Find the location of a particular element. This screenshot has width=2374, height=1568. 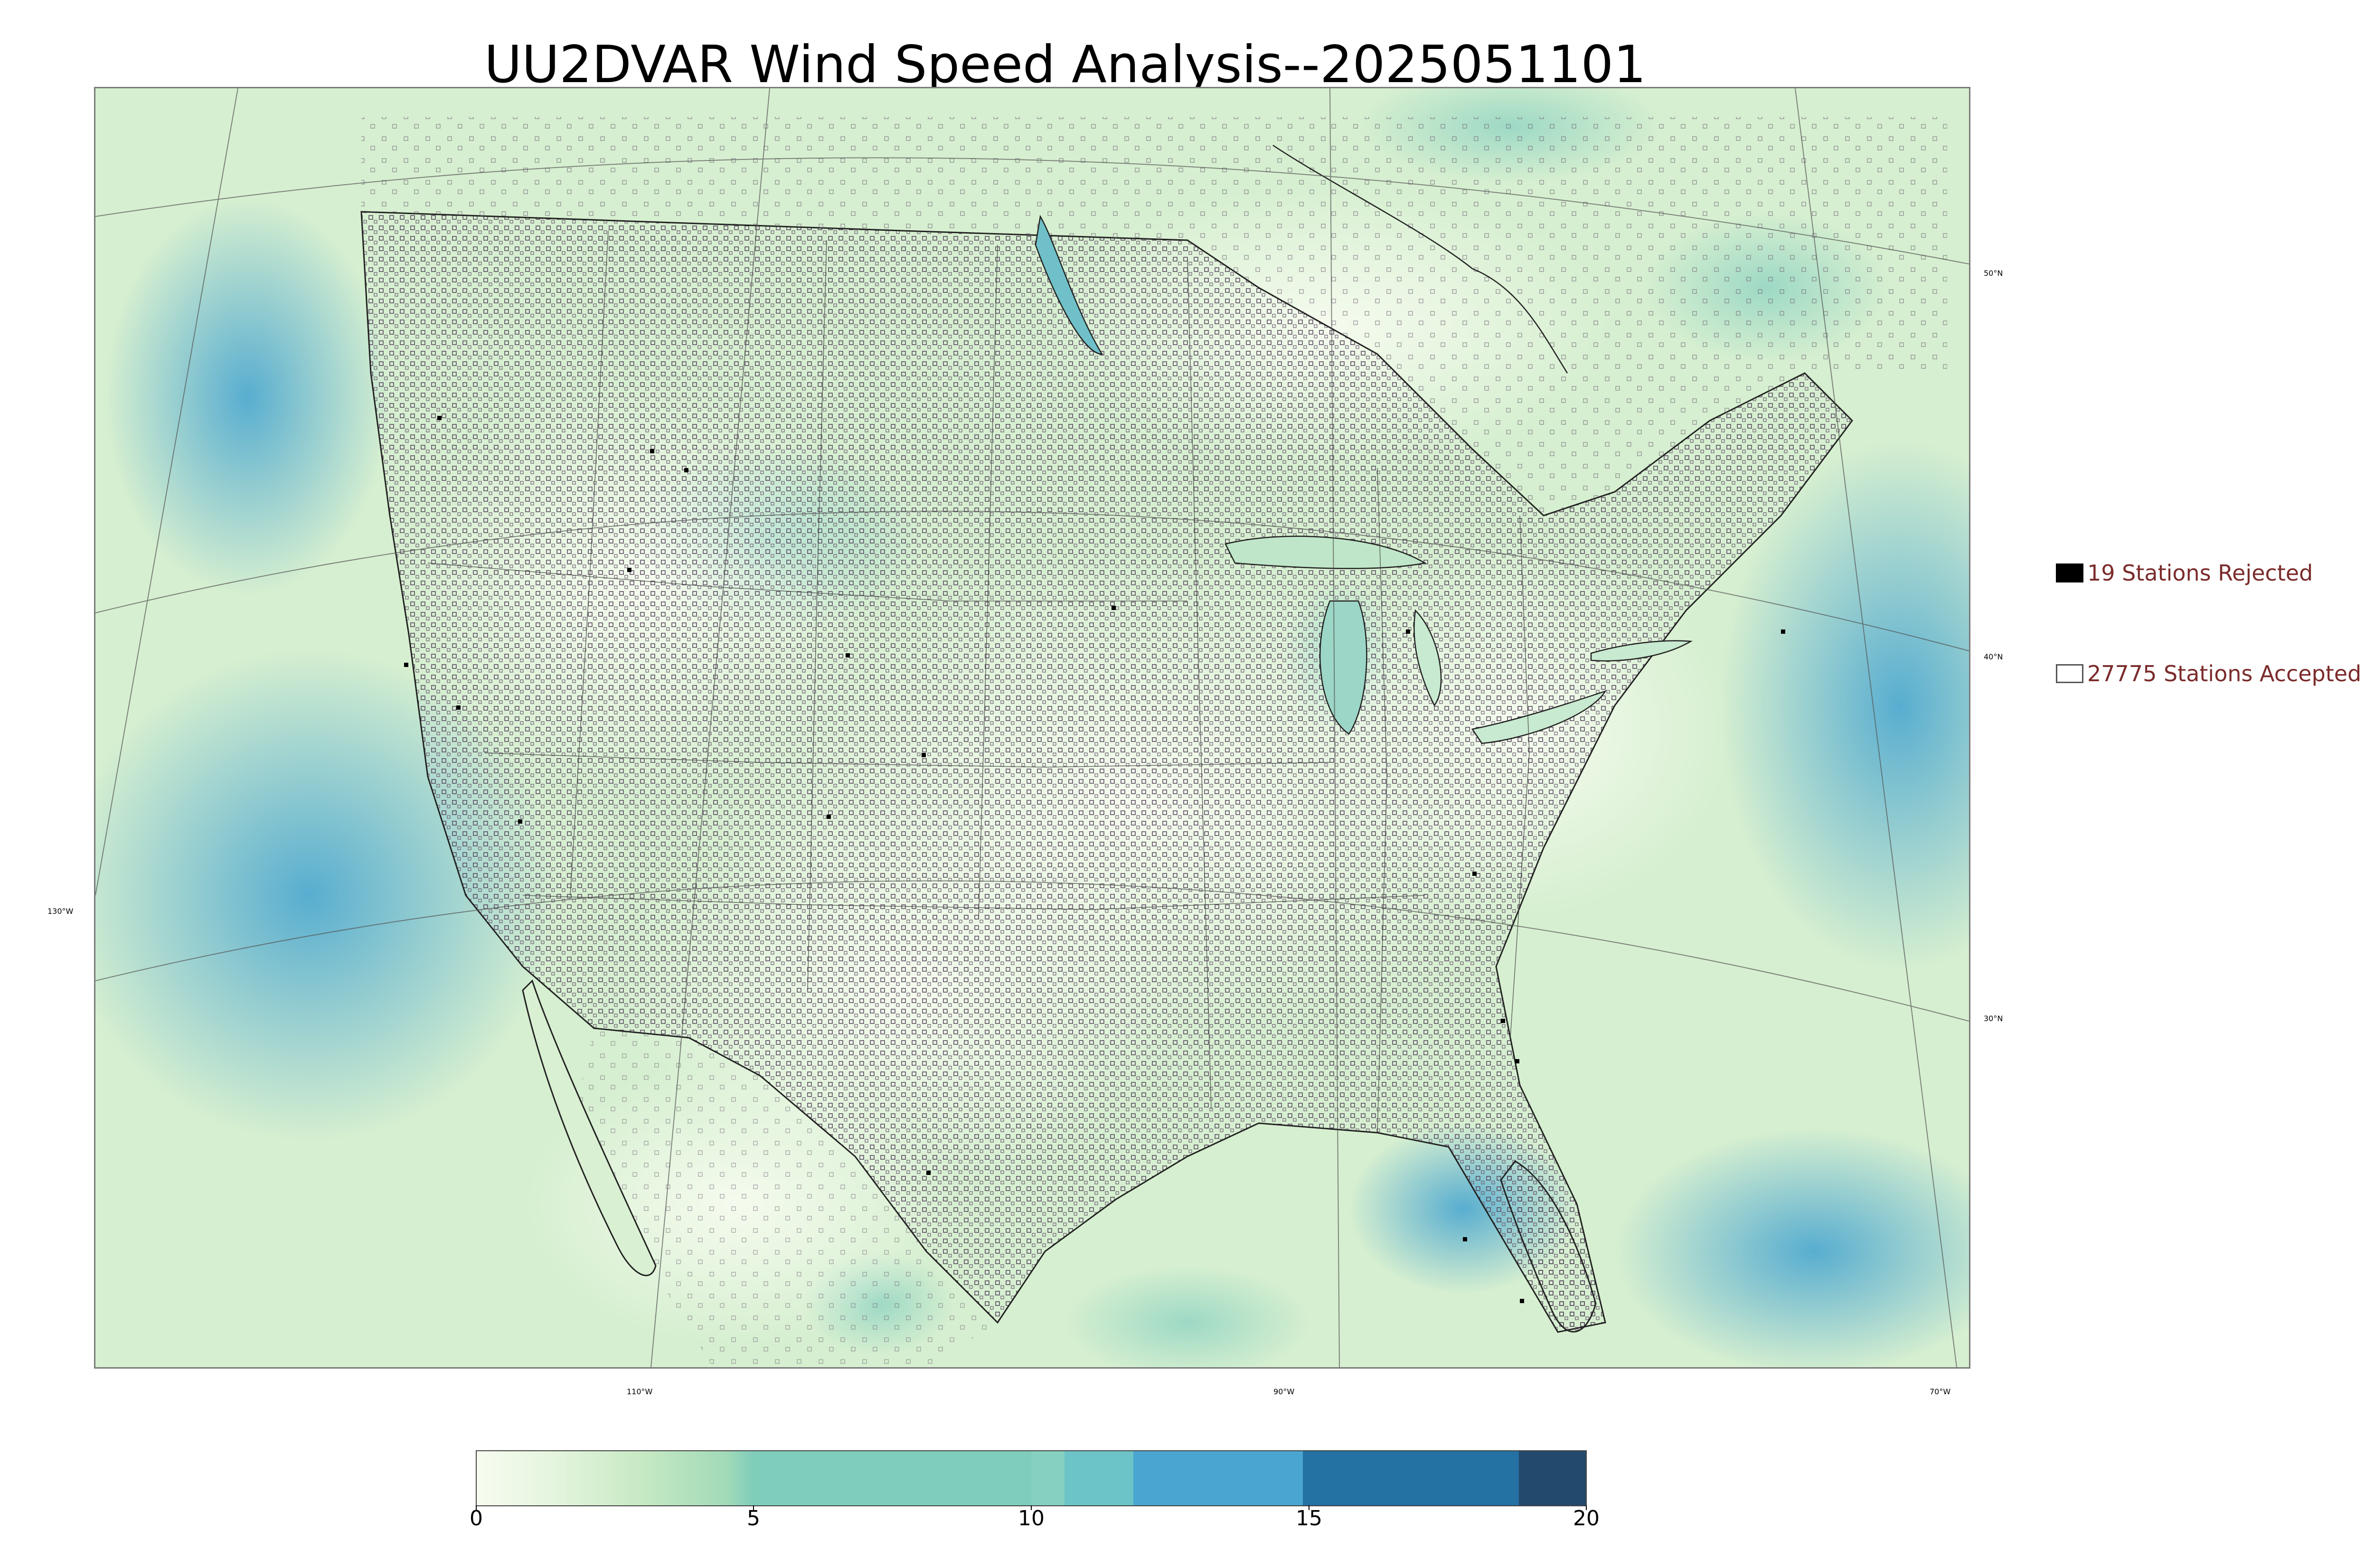

florida is located at coordinates (1548, 1246).